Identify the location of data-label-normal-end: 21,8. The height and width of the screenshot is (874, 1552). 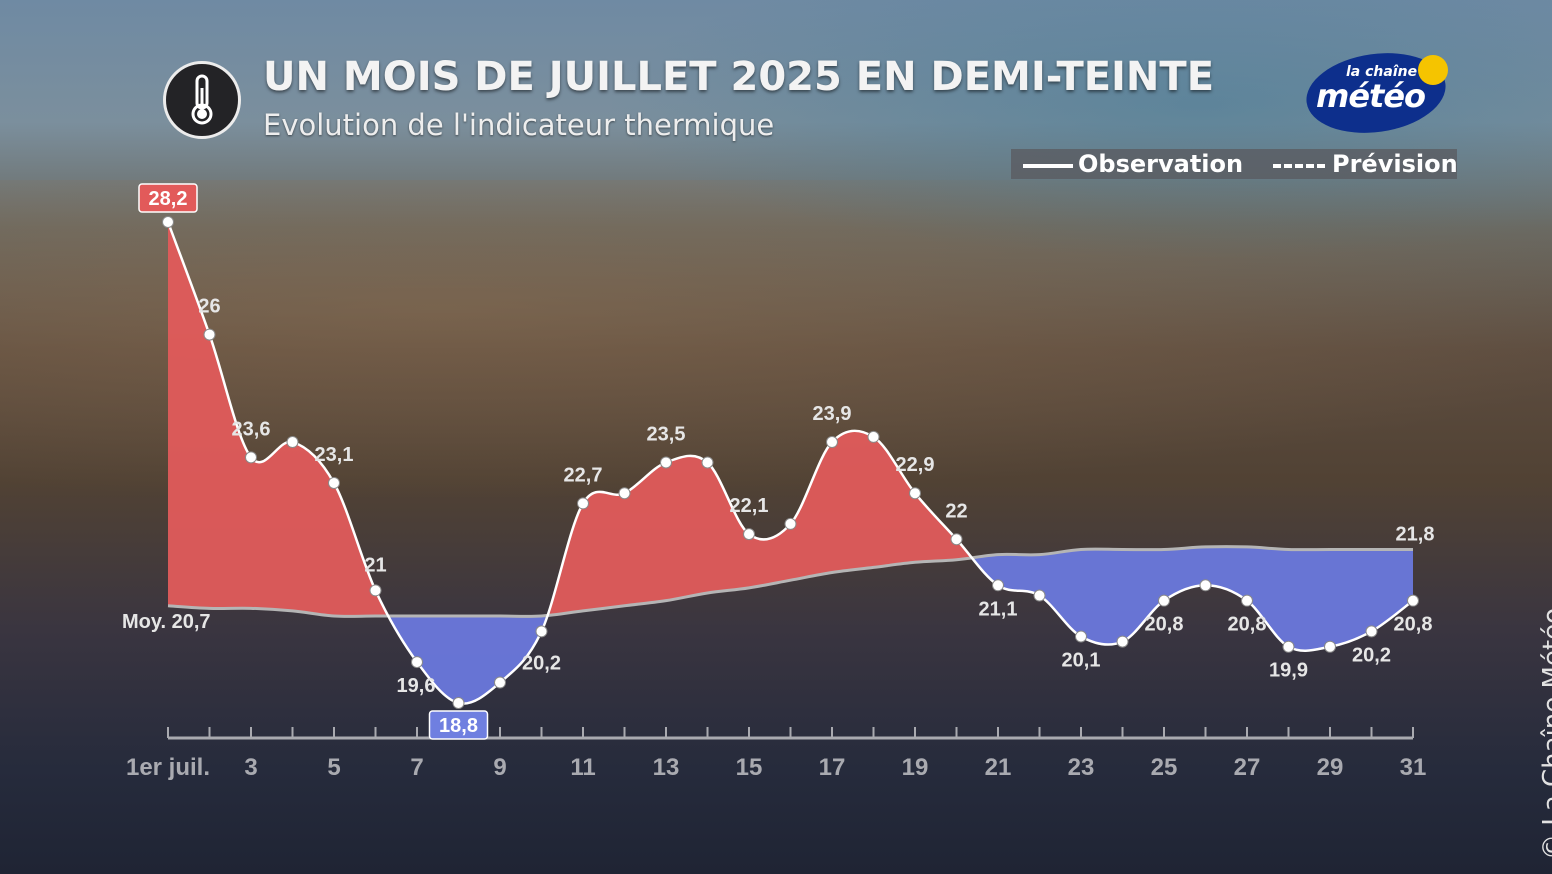
(1415, 534).